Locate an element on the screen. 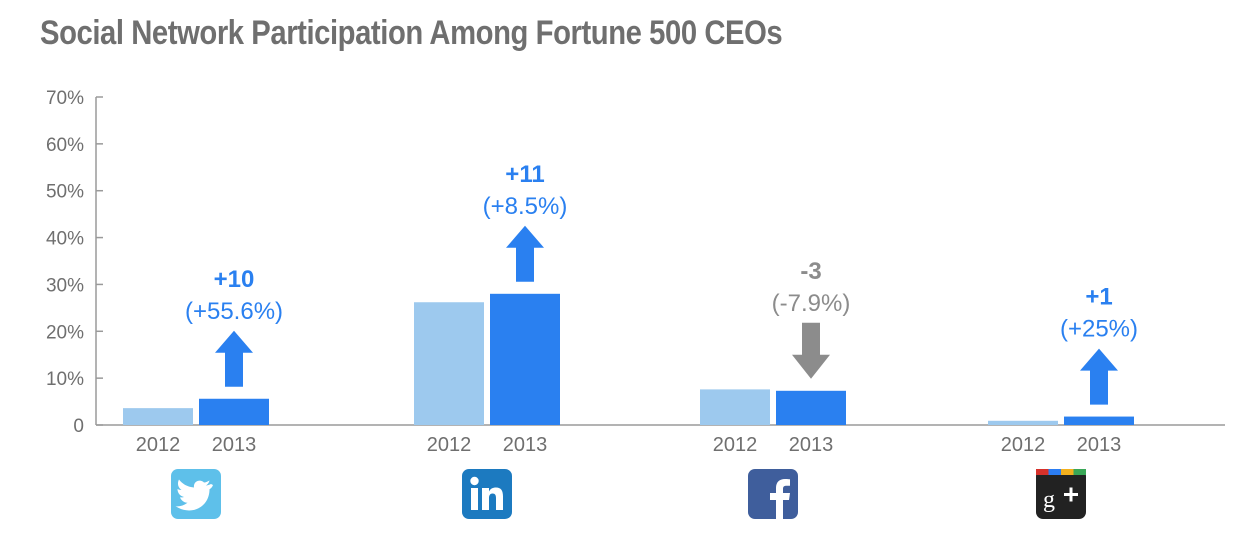 This screenshot has width=1237, height=544. absolute-change-label: -3 is located at coordinates (810, 271).